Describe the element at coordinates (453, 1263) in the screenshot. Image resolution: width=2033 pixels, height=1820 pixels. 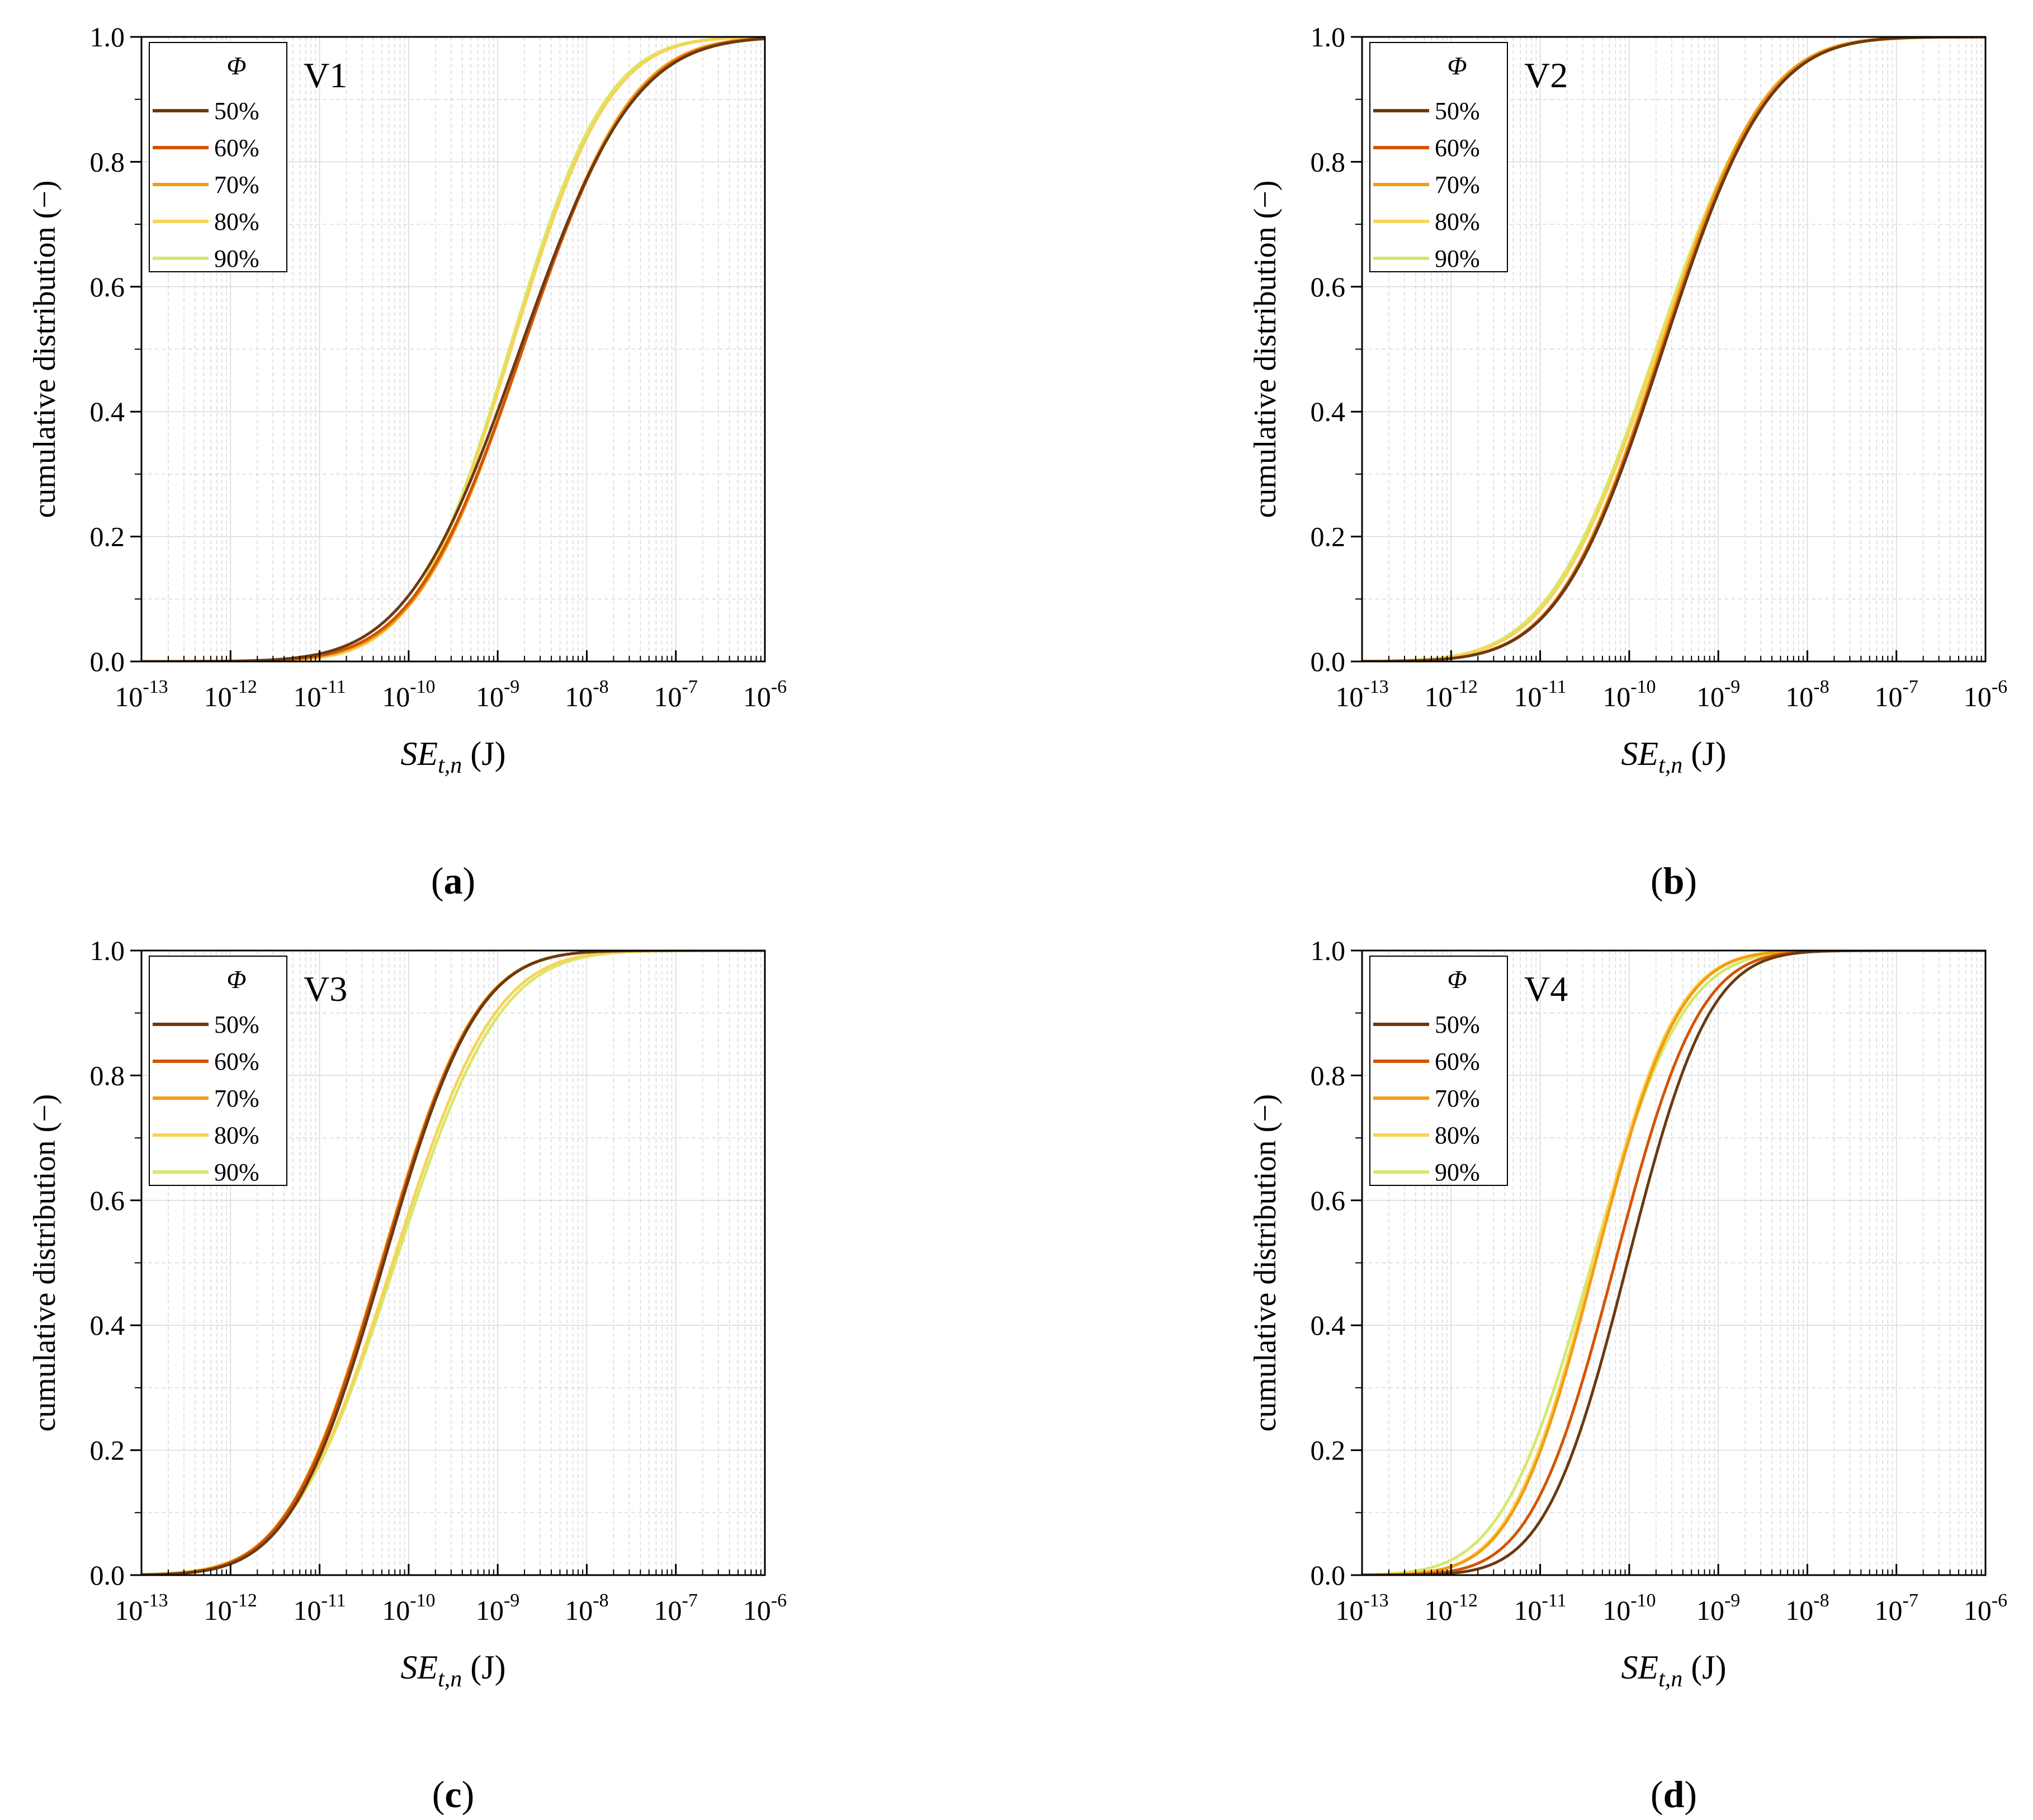
I see `grid` at that location.